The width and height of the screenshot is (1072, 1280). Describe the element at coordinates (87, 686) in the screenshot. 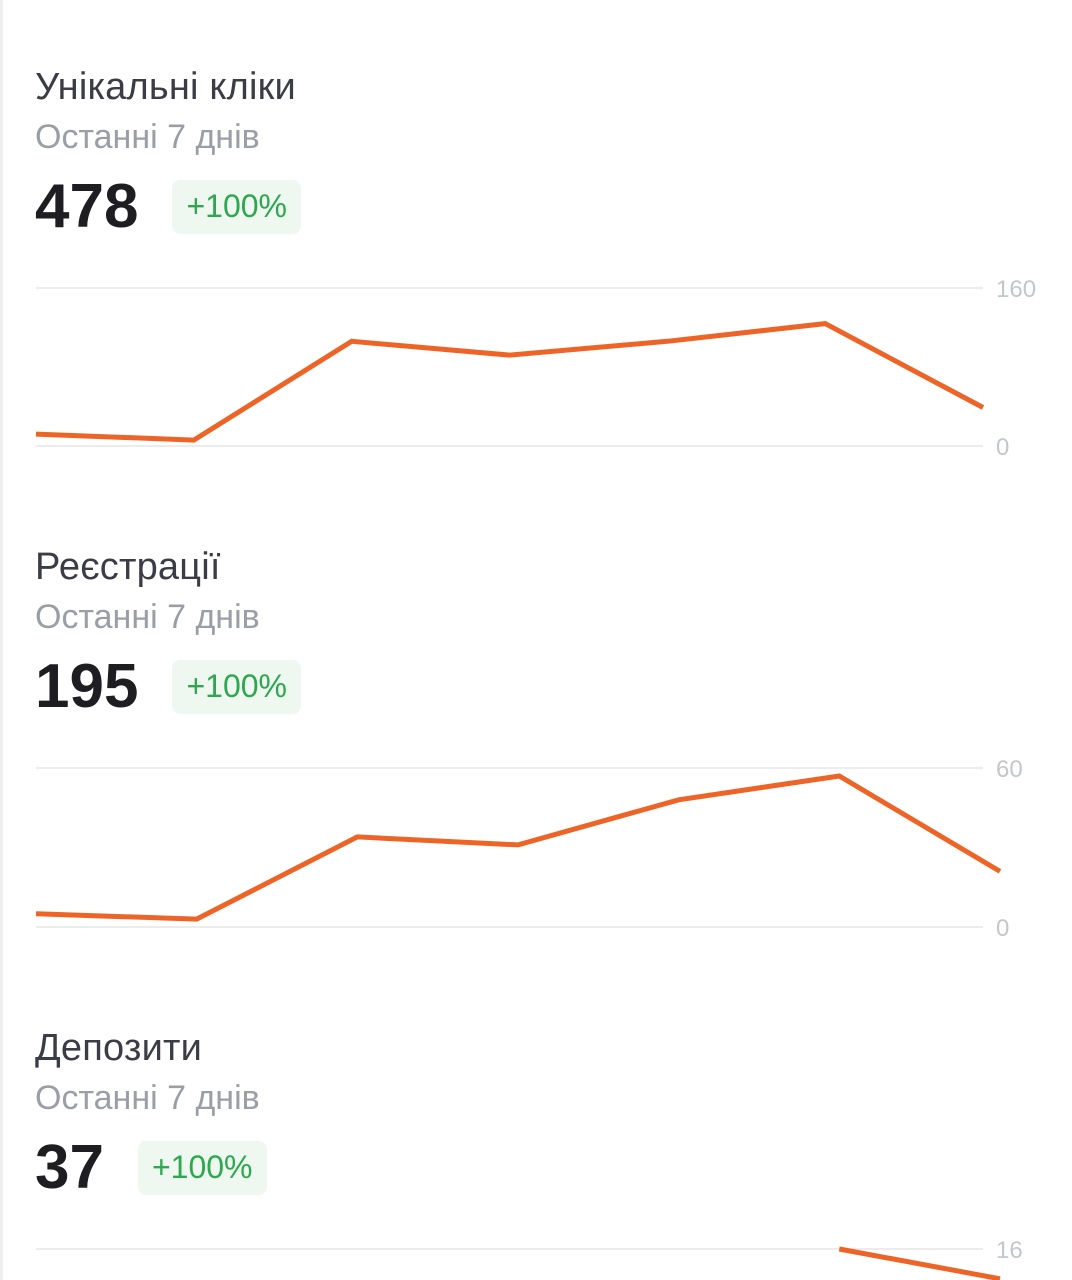

I see `metric-value: 195` at that location.